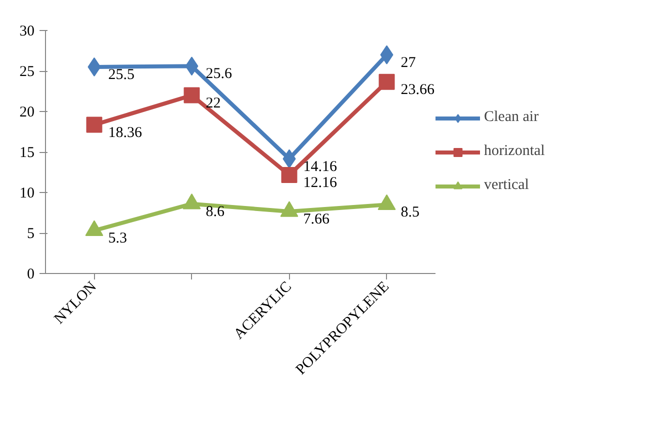  Describe the element at coordinates (320, 166) in the screenshot. I see `data-label: 14.16` at that location.